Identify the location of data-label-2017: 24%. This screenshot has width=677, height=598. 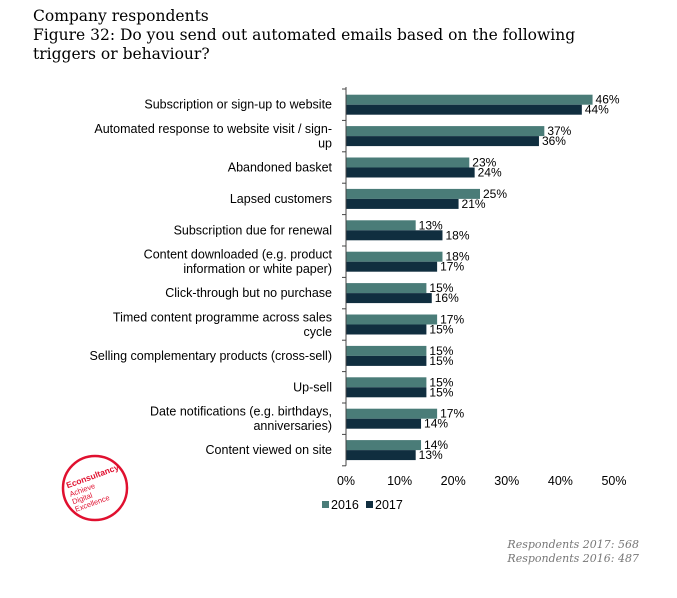
(490, 173).